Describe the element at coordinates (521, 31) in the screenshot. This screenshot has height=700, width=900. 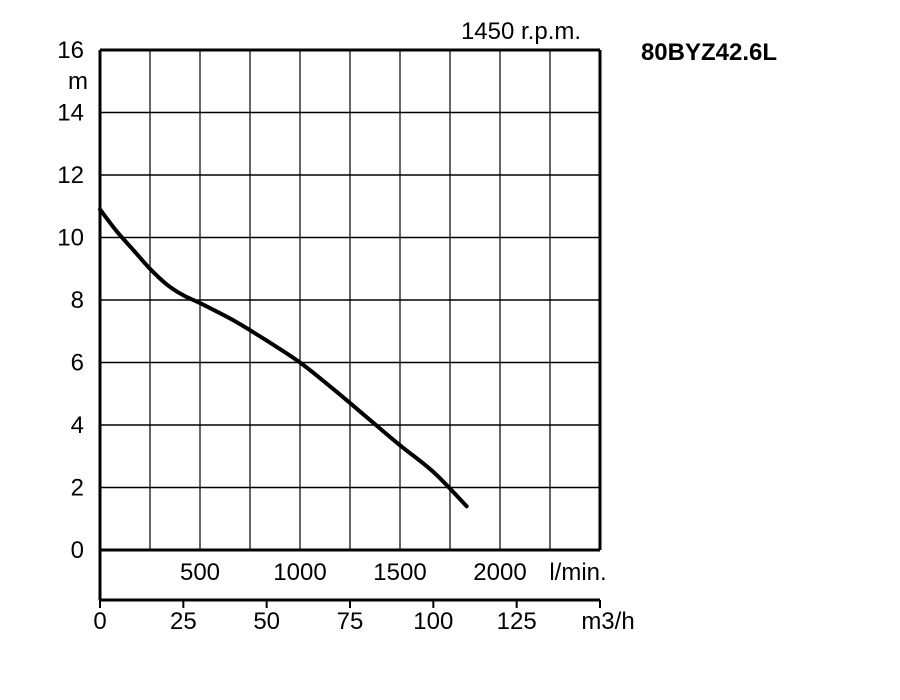
I see `chart-title: 1450 r.p.m.` at that location.